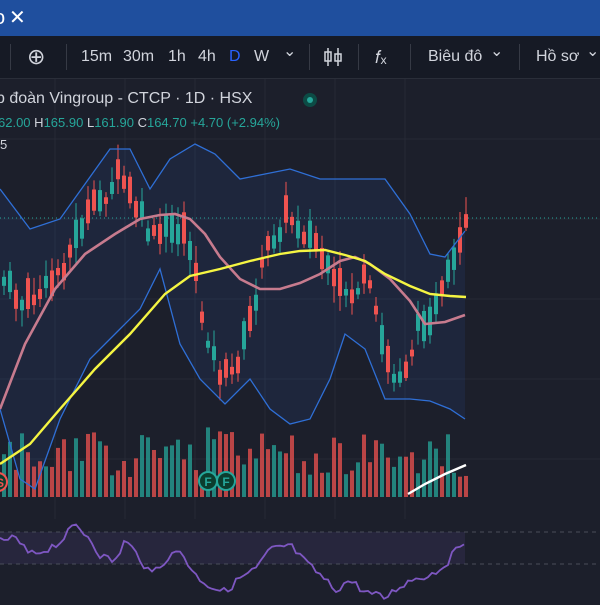 The width and height of the screenshot is (600, 605). Describe the element at coordinates (139, 56) in the screenshot. I see `interval-30m: 30m` at that location.